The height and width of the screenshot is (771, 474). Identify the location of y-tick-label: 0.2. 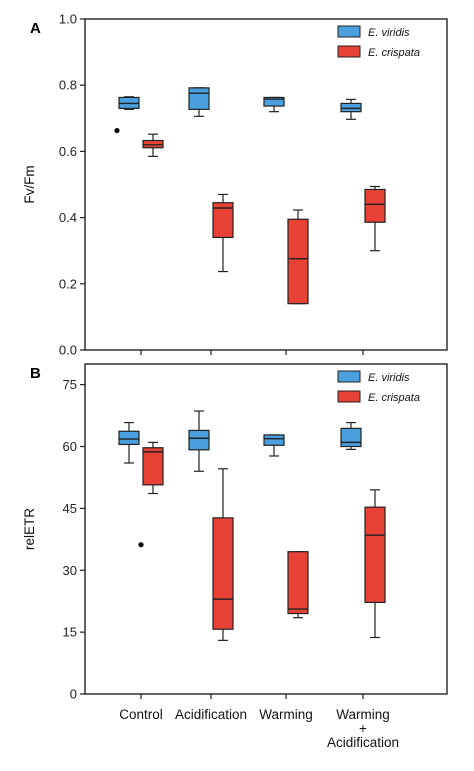
(68, 283).